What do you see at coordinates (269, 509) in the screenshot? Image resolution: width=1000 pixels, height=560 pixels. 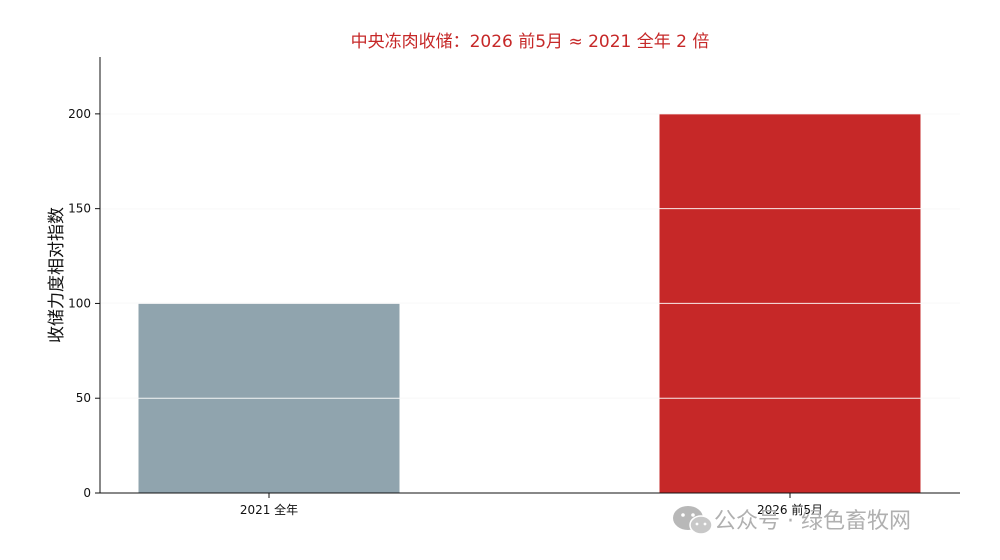 I see `x-tick-label: 2021 全年` at bounding box center [269, 509].